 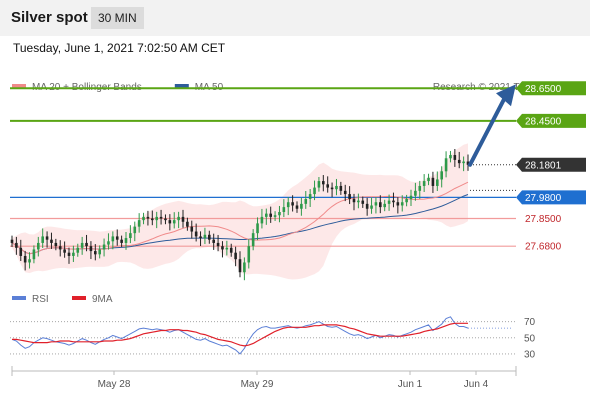 What do you see at coordinates (49, 17) in the screenshot?
I see `instrument-title: Silver spot` at bounding box center [49, 17].